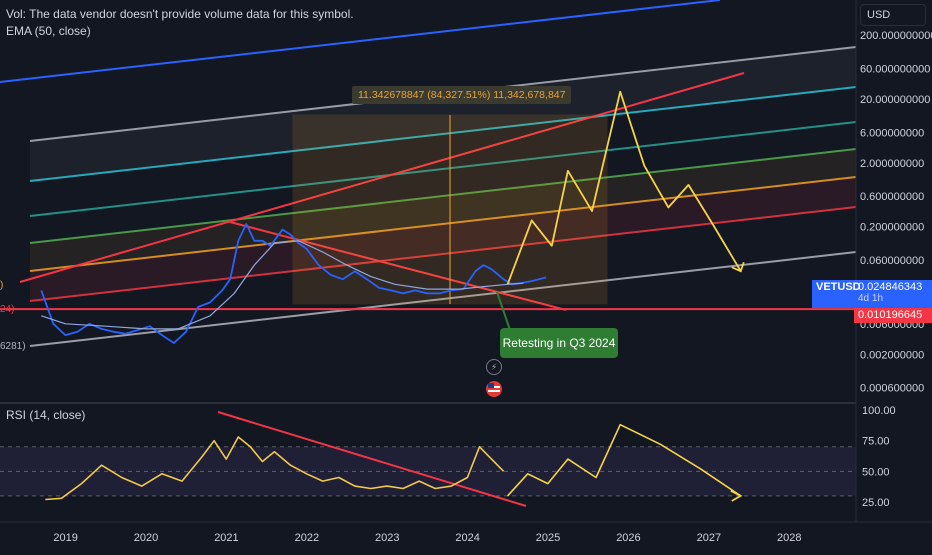  I want to click on price-series-price, so click(293, 283).